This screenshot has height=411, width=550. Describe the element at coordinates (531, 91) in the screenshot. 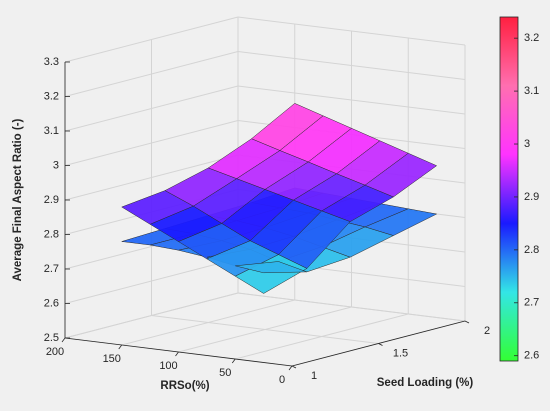

I see `colorbar-tick-label: 3.1` at that location.